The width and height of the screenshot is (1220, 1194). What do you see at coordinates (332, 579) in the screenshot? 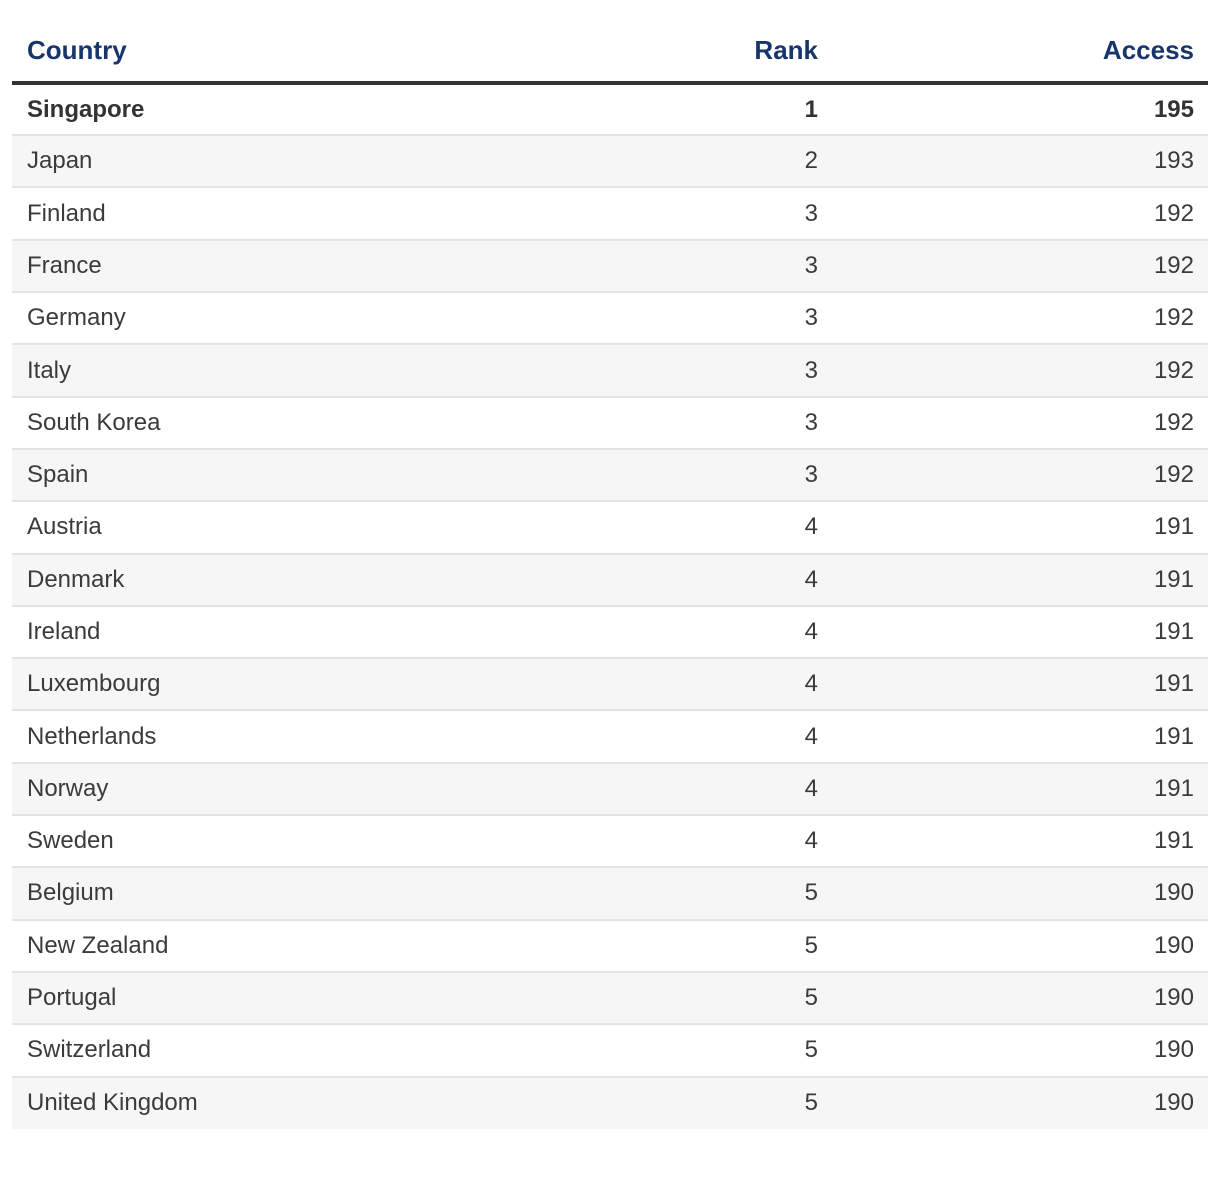
I see `country-cell: Denmark` at bounding box center [332, 579].